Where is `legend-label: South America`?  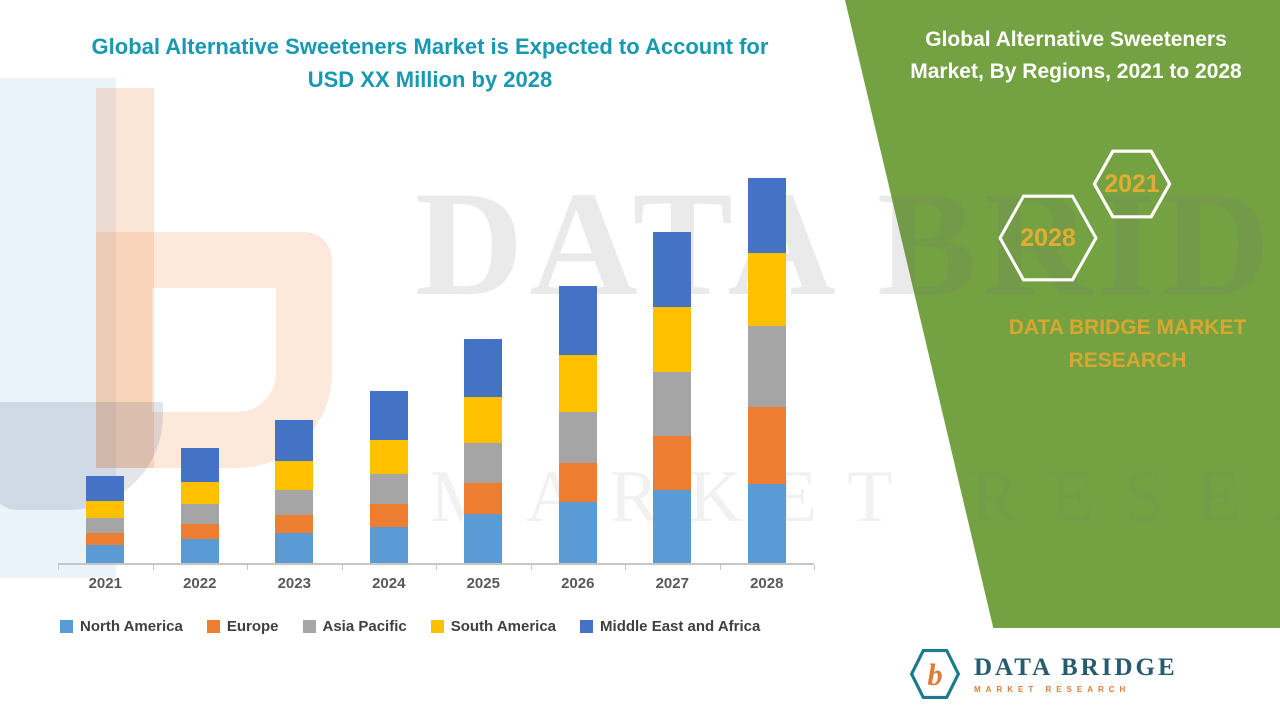
legend-label: South America is located at coordinates (503, 626).